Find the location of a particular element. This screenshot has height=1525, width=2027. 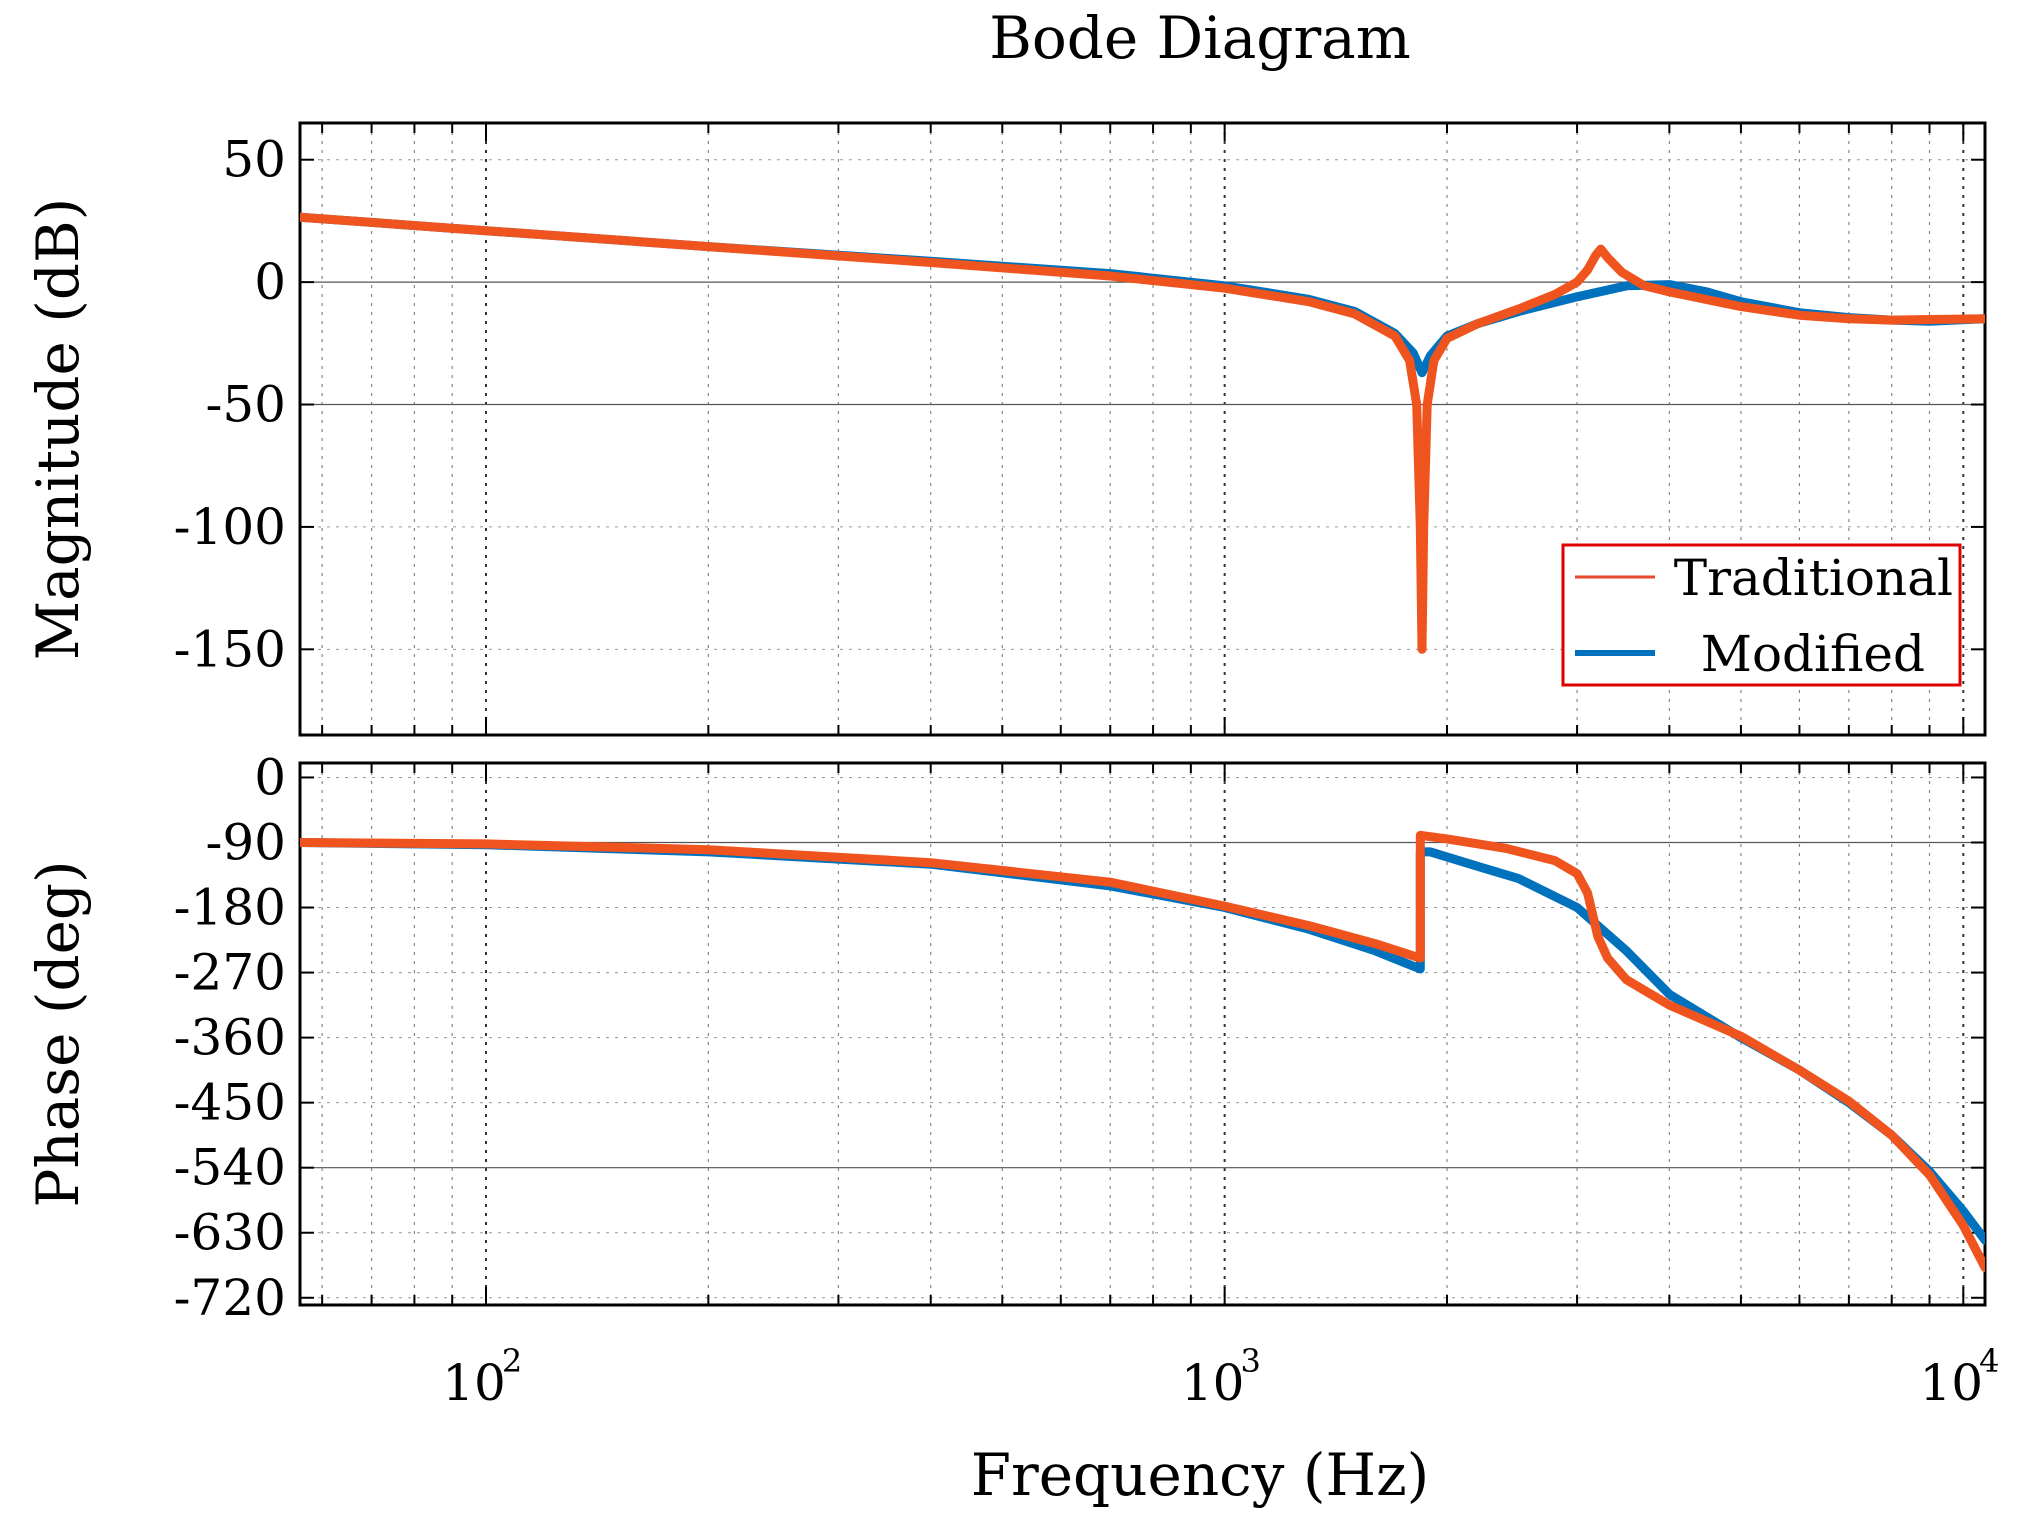

y-axis-label: Magnitude (dB) is located at coordinates (58, 429).